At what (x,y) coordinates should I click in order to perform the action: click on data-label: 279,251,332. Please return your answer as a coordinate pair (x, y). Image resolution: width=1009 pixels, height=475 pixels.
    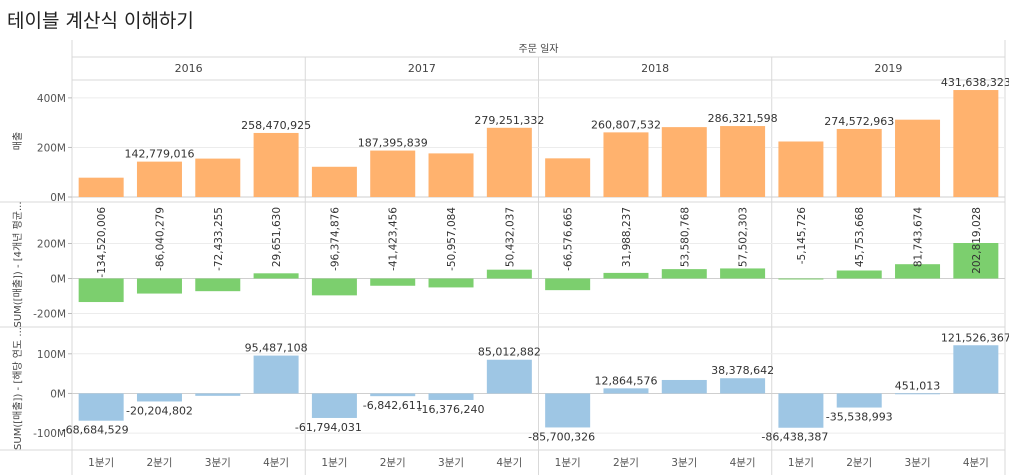
    Looking at the image, I should click on (509, 120).